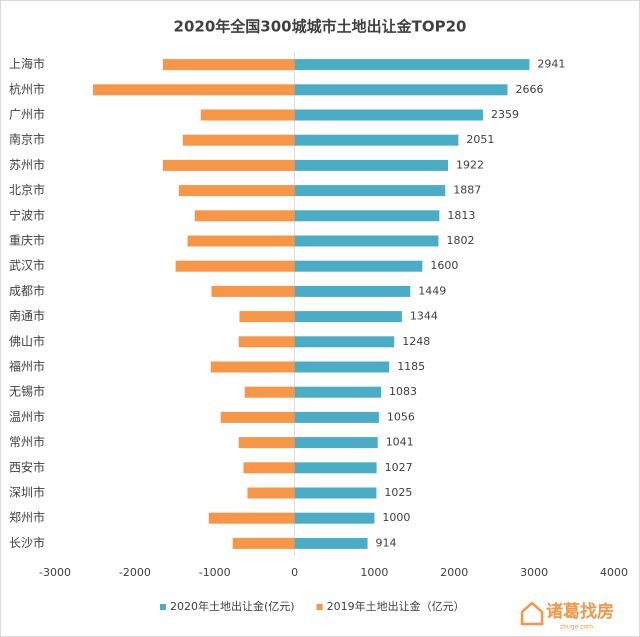  Describe the element at coordinates (27, 139) in the screenshot. I see `y-tick-label: 南京市` at that location.